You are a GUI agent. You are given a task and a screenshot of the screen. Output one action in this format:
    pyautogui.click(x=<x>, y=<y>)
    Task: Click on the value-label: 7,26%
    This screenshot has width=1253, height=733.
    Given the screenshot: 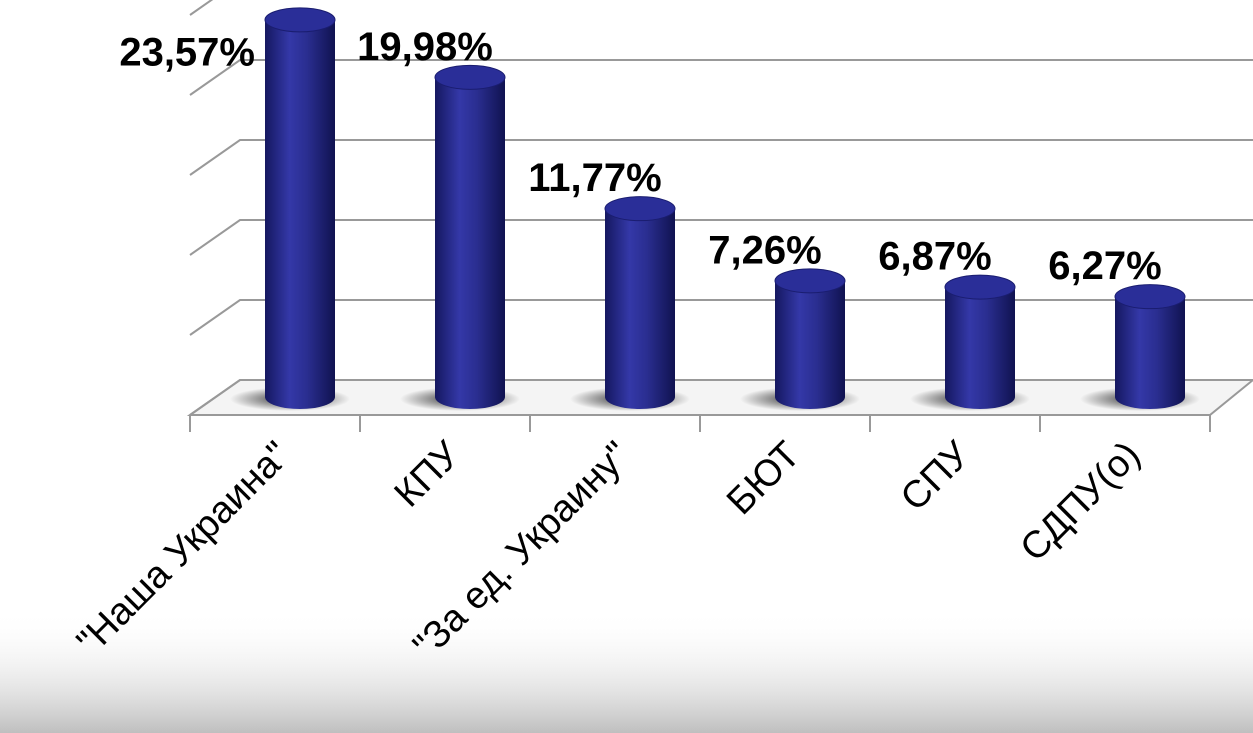 What is the action you would take?
    pyautogui.click(x=764, y=250)
    